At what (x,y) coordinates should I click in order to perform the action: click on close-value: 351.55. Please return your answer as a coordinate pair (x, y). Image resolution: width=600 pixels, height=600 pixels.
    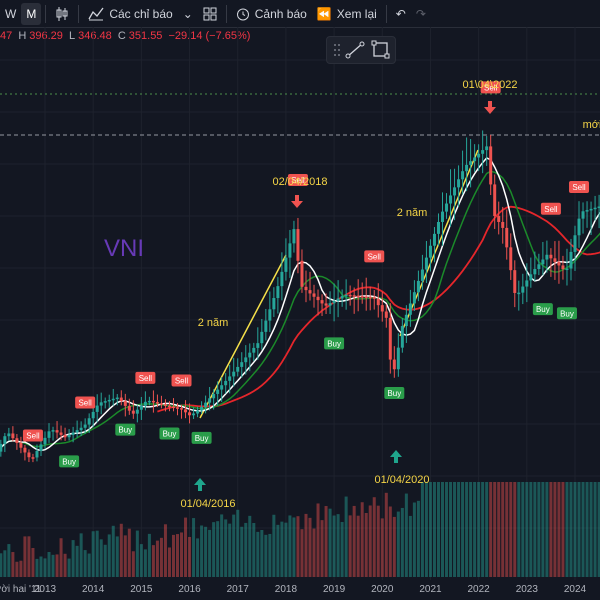
    Looking at the image, I should click on (145, 36).